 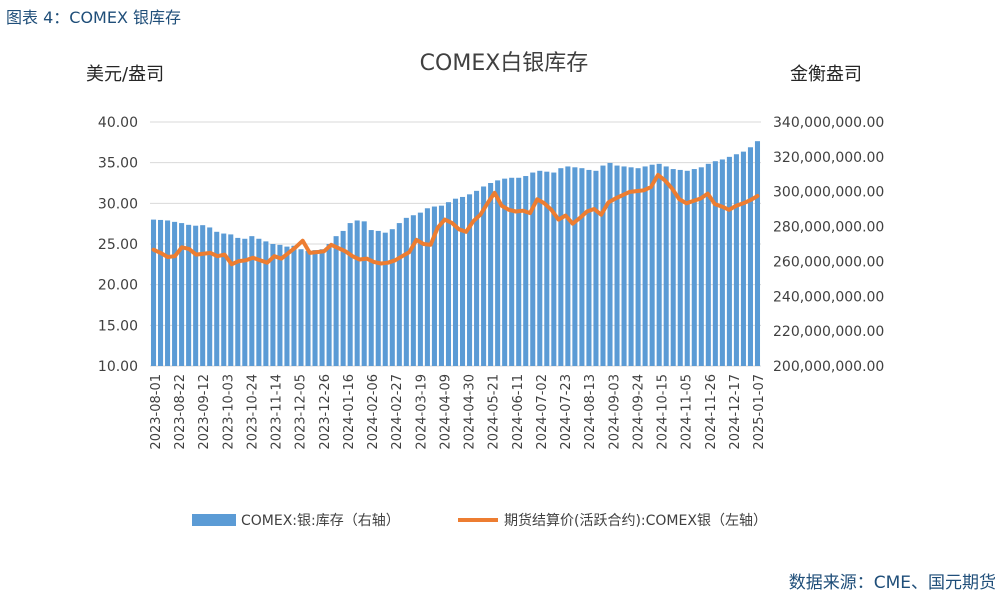 What do you see at coordinates (455, 219) in the screenshot?
I see `price-line` at bounding box center [455, 219].